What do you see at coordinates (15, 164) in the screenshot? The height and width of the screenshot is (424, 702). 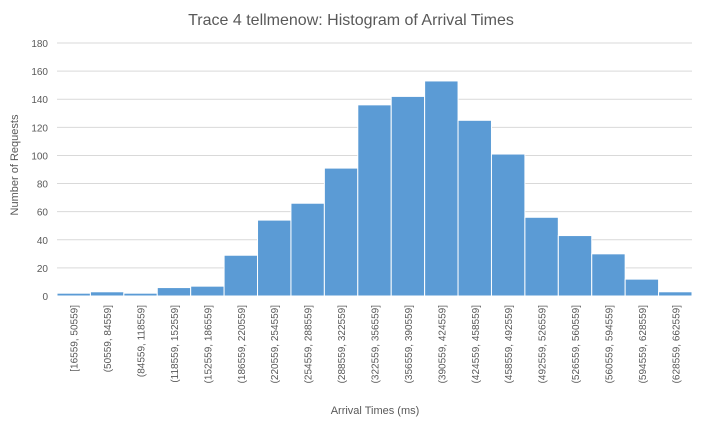 I see `y-axis-title: Number of Requests` at bounding box center [15, 164].